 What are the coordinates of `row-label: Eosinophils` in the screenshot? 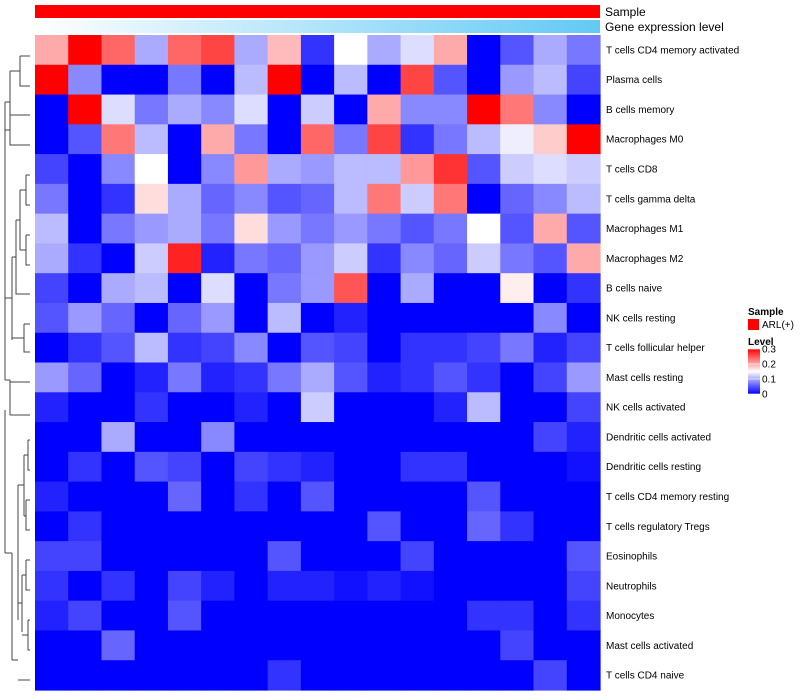 It's located at (631, 557).